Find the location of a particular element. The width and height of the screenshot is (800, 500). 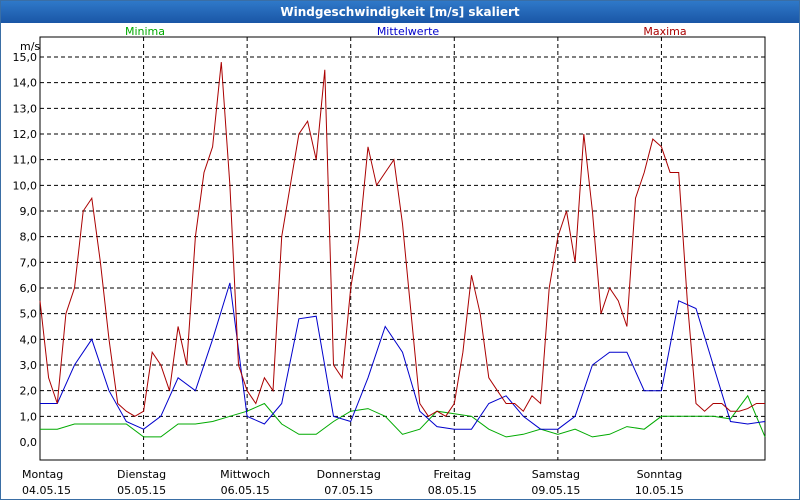

y-tick-label: 10,0 is located at coordinates (25, 185).